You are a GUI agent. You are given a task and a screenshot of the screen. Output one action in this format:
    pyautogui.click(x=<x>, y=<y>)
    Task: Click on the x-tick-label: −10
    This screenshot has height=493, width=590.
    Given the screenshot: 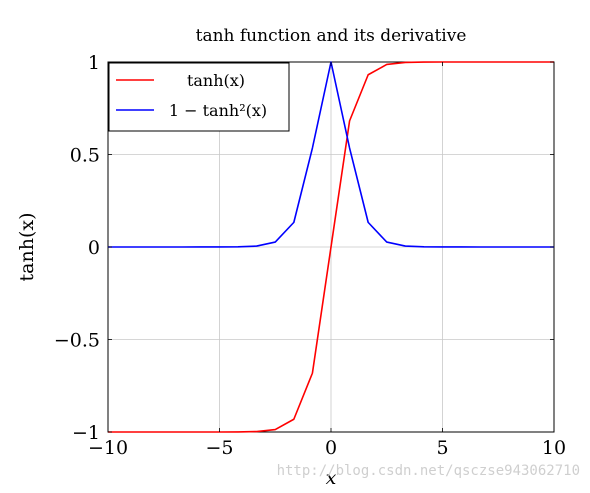 What is the action you would take?
    pyautogui.click(x=108, y=448)
    